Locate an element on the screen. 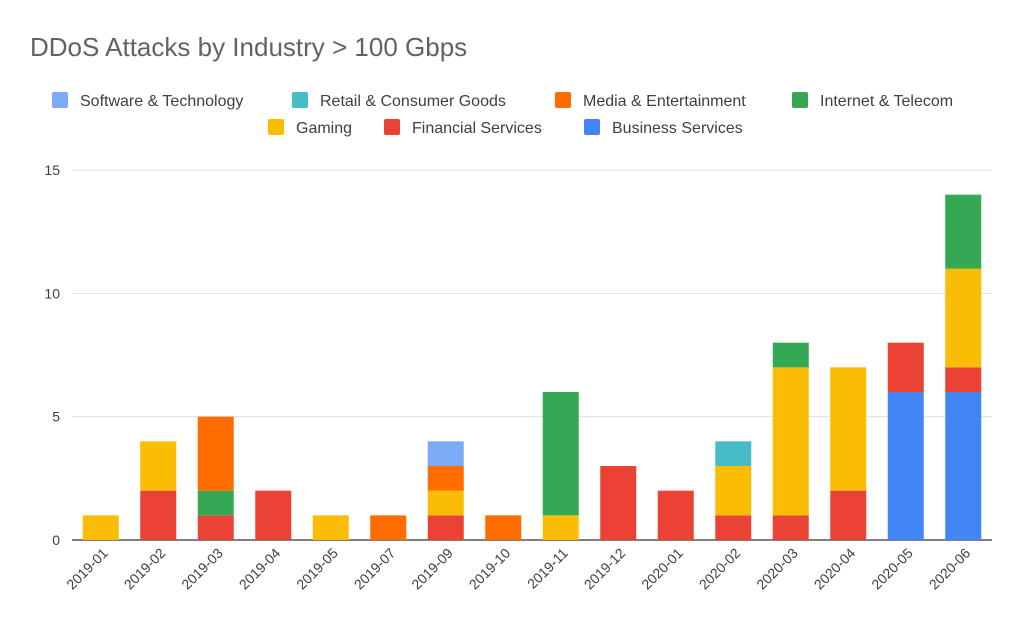 The height and width of the screenshot is (634, 1024). legend-label: Internet & Telecom is located at coordinates (886, 101).